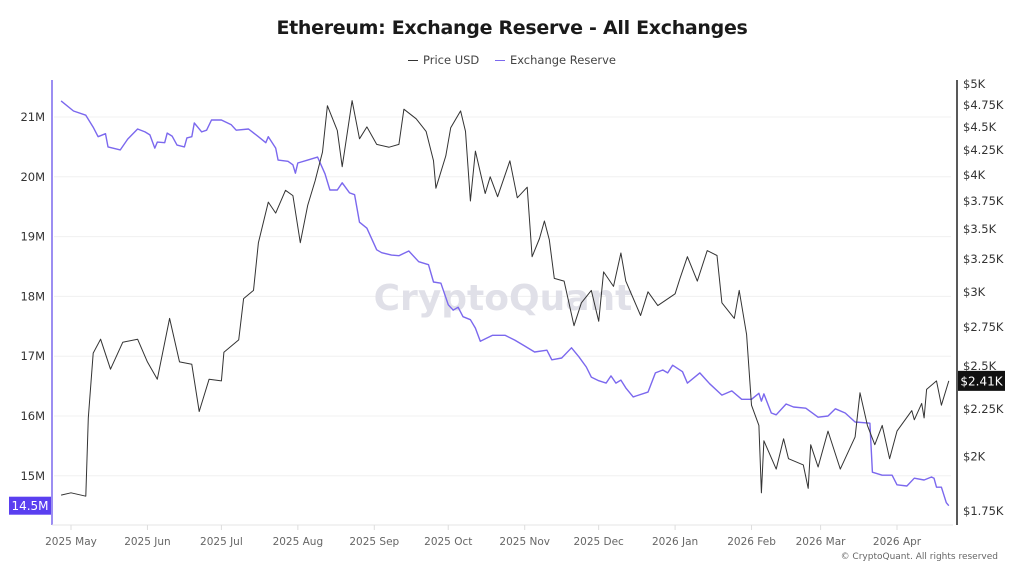  What do you see at coordinates (751, 542) in the screenshot?
I see `x-tick-label: 2026 Feb` at bounding box center [751, 542].